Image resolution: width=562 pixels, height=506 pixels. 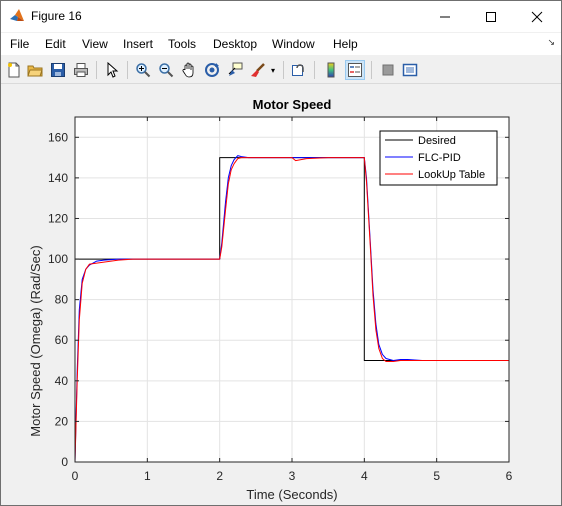 What do you see at coordinates (75, 476) in the screenshot?
I see `x-tick-label: 0` at bounding box center [75, 476].